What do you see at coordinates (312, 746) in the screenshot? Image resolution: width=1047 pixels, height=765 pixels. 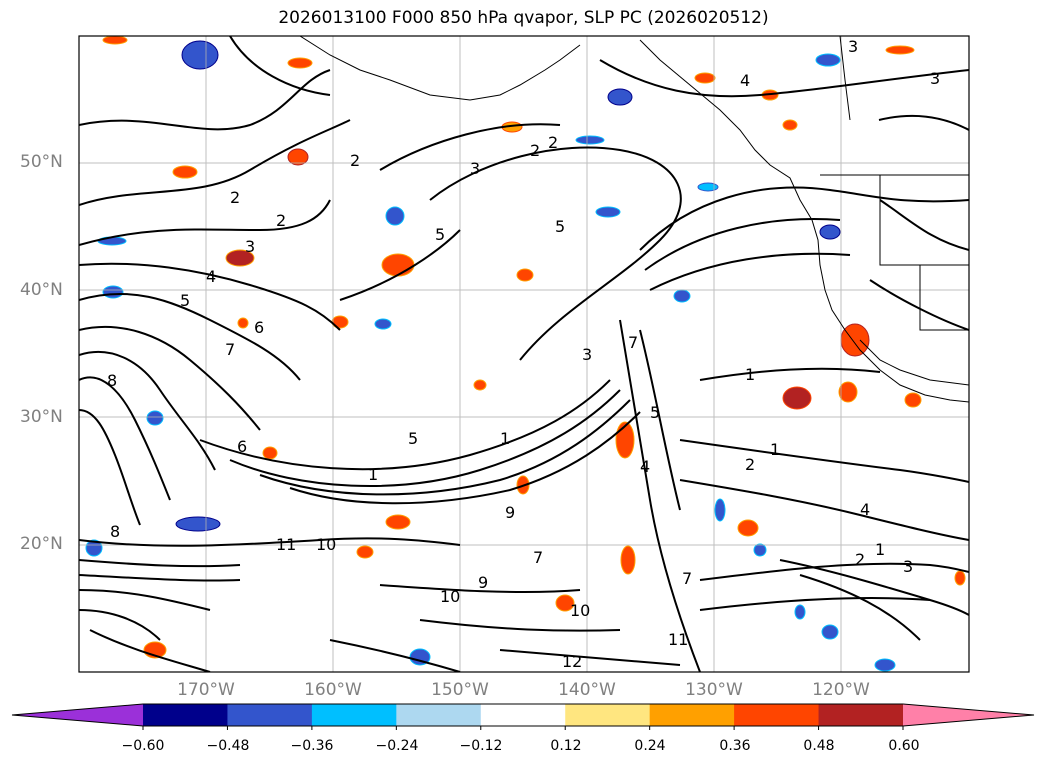 I see `colorbar-tick-label: −0.36` at bounding box center [312, 746].